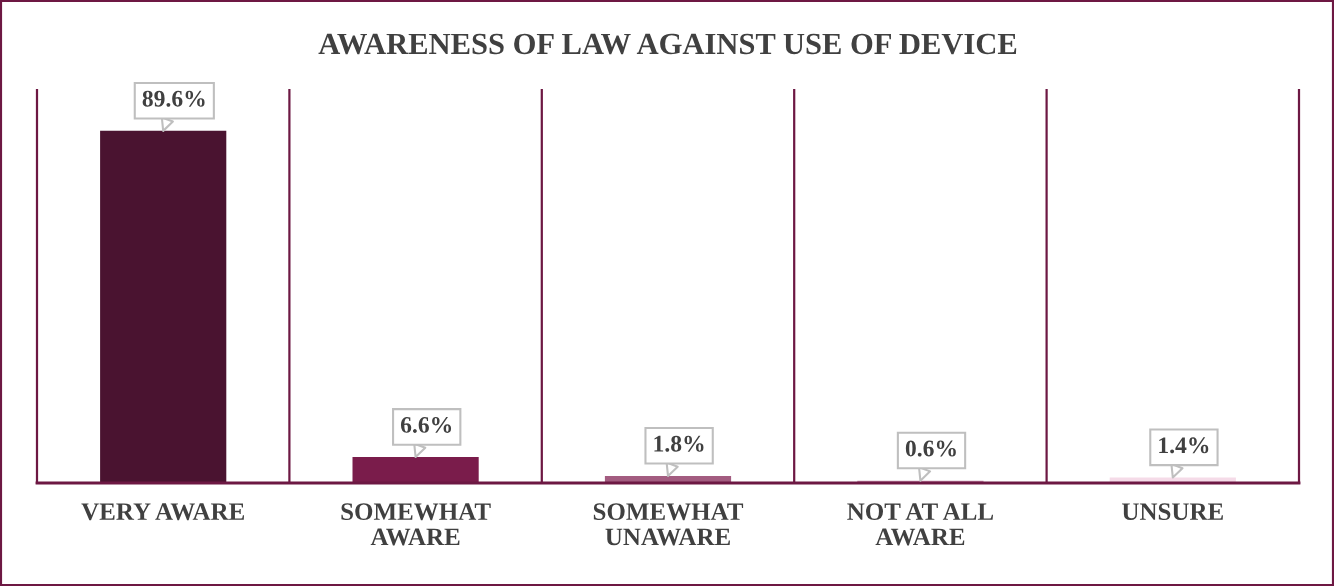 Image resolution: width=1334 pixels, height=586 pixels. I want to click on x-tick-label: SOMEWHAT UNAWARE, so click(668, 524).